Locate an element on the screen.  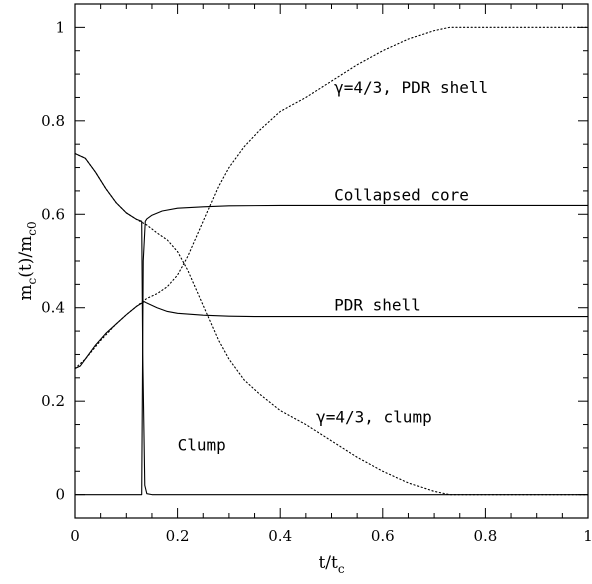
y-axis-label-sub-c0: c0 is located at coordinates (32, 228).